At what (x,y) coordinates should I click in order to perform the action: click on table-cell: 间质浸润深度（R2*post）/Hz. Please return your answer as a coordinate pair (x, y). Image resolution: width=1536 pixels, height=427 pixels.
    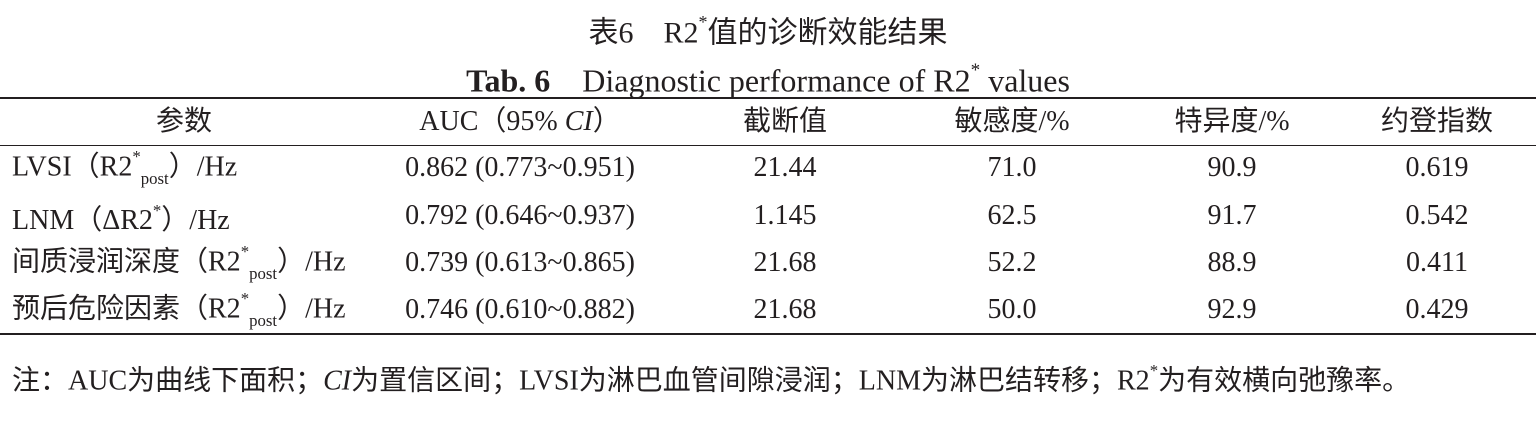
    Looking at the image, I should click on (179, 263).